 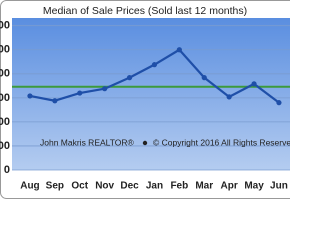 What do you see at coordinates (221, 142) in the screenshot?
I see `watermark: © Copyright 2016 All Rights Reserved` at bounding box center [221, 142].